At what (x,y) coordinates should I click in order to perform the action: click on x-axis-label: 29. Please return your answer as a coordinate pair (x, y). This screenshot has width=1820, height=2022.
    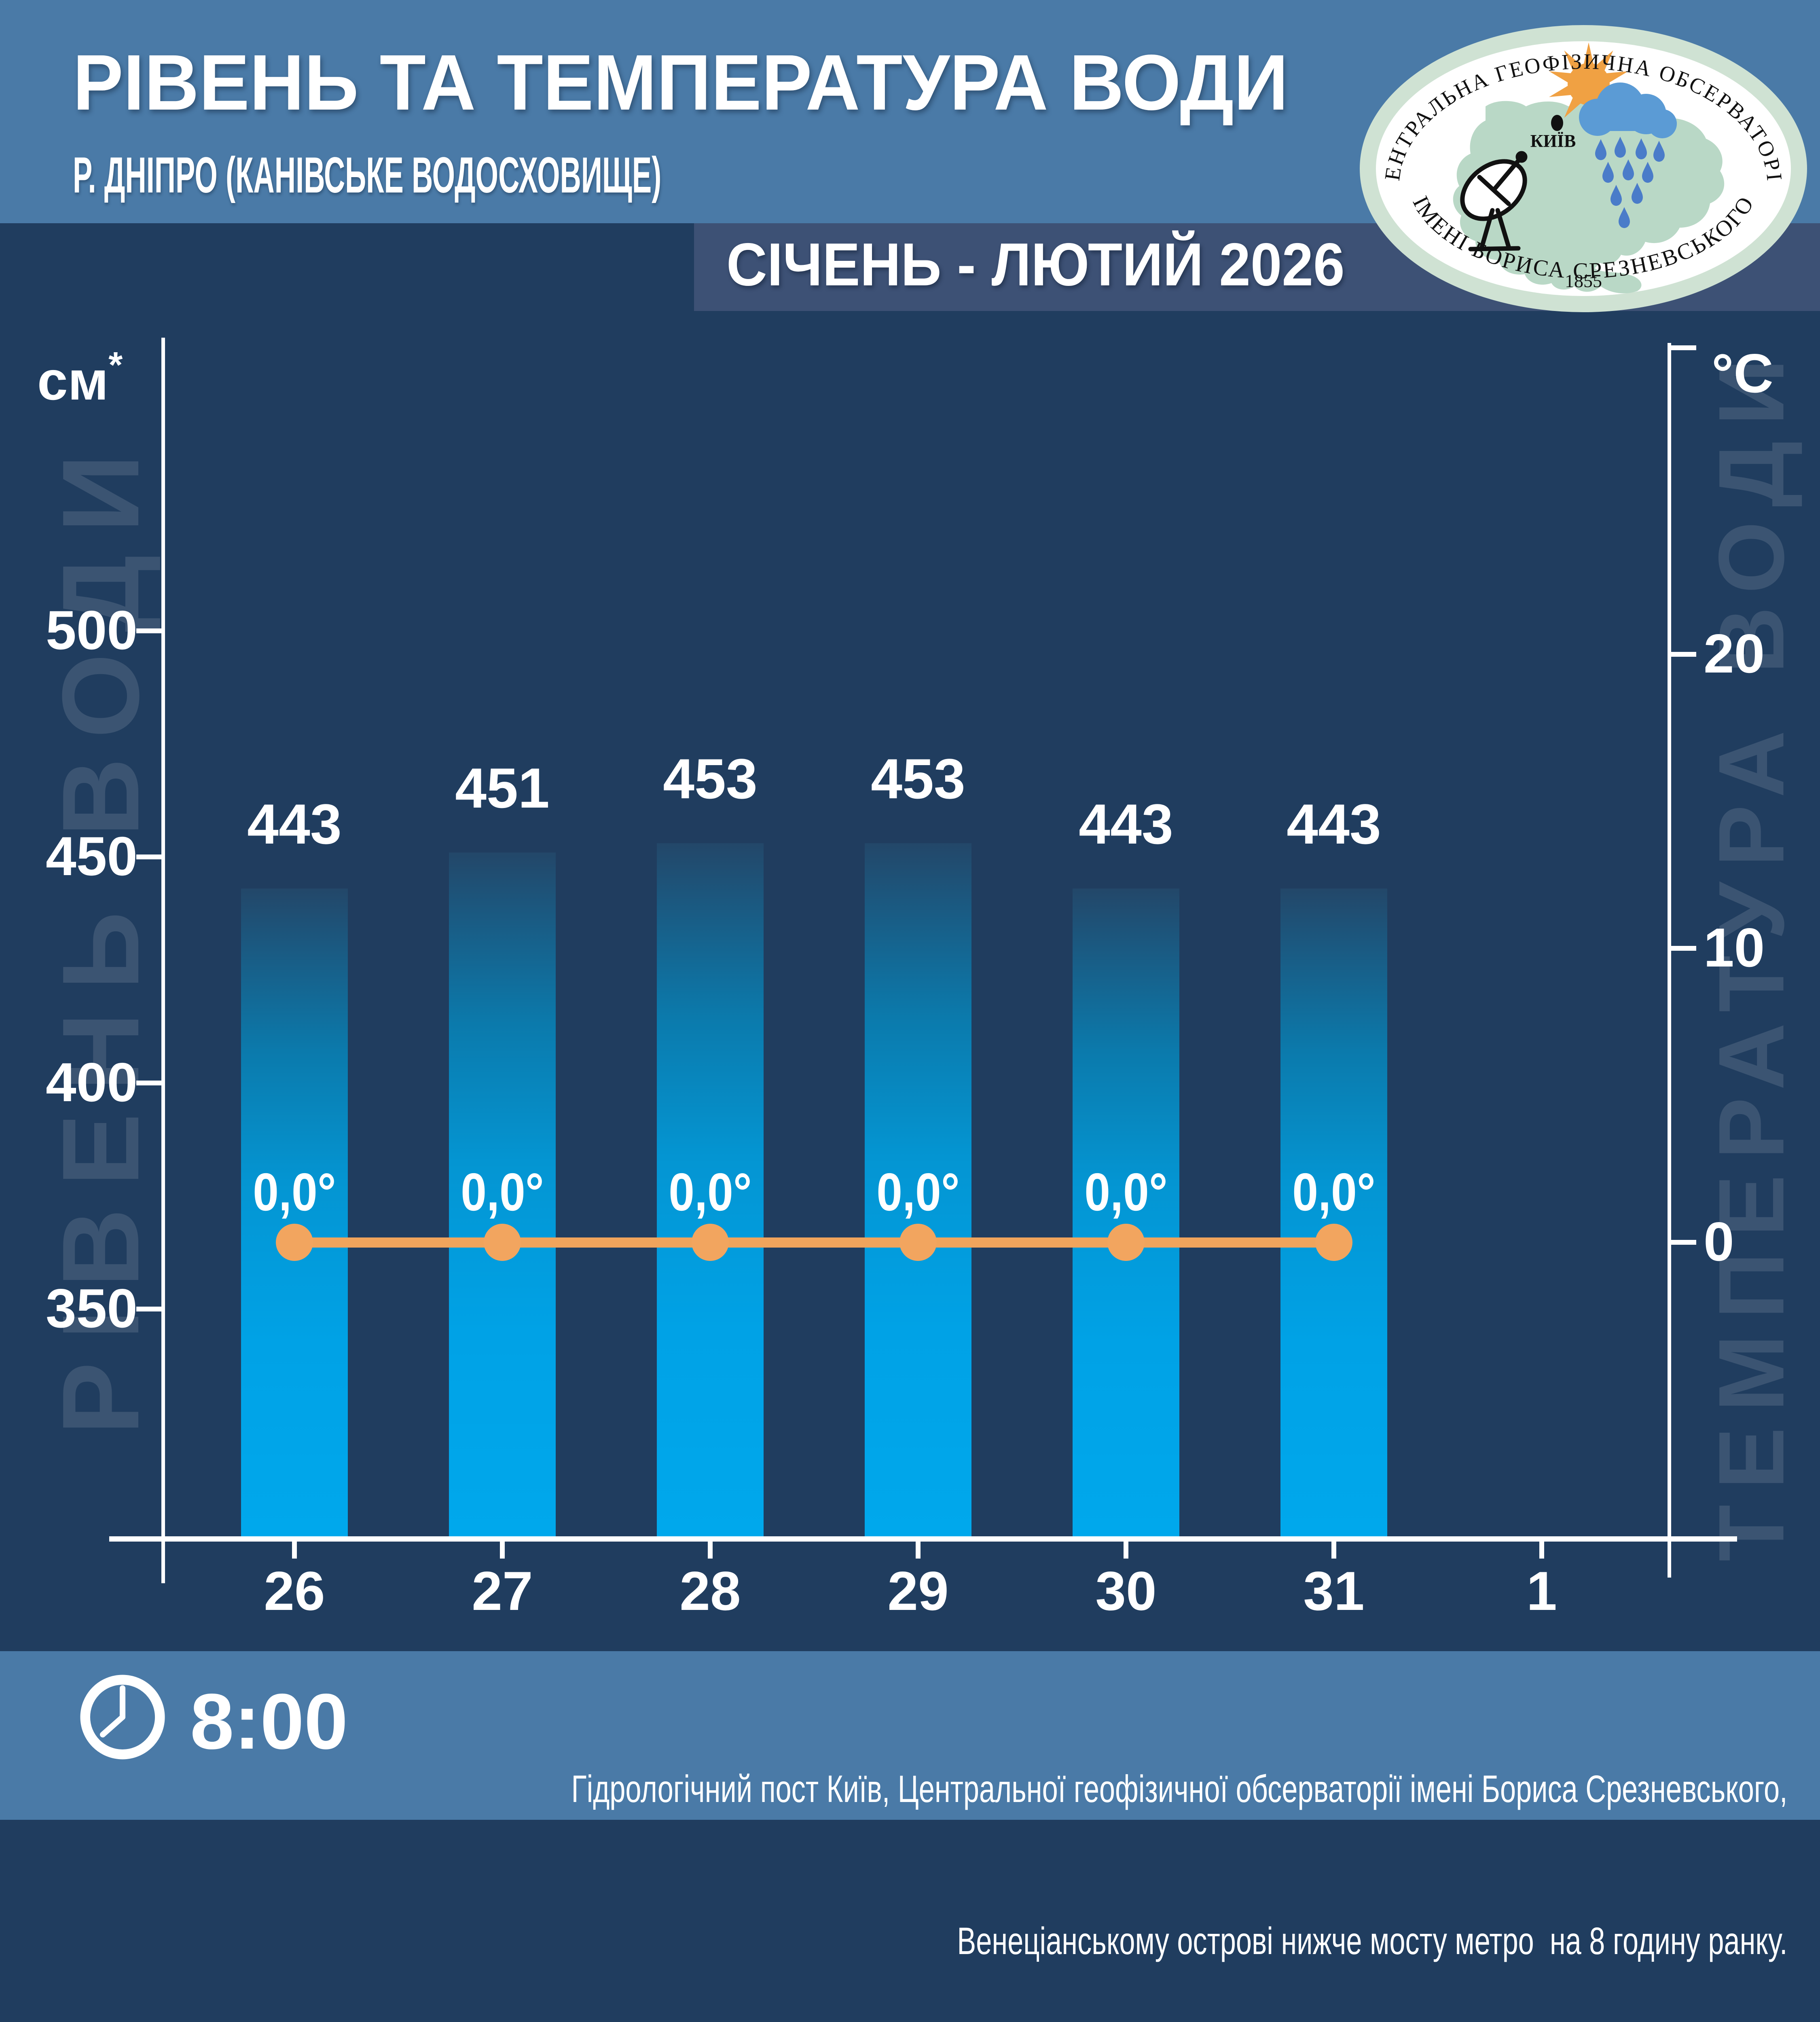
    Looking at the image, I should click on (918, 1591).